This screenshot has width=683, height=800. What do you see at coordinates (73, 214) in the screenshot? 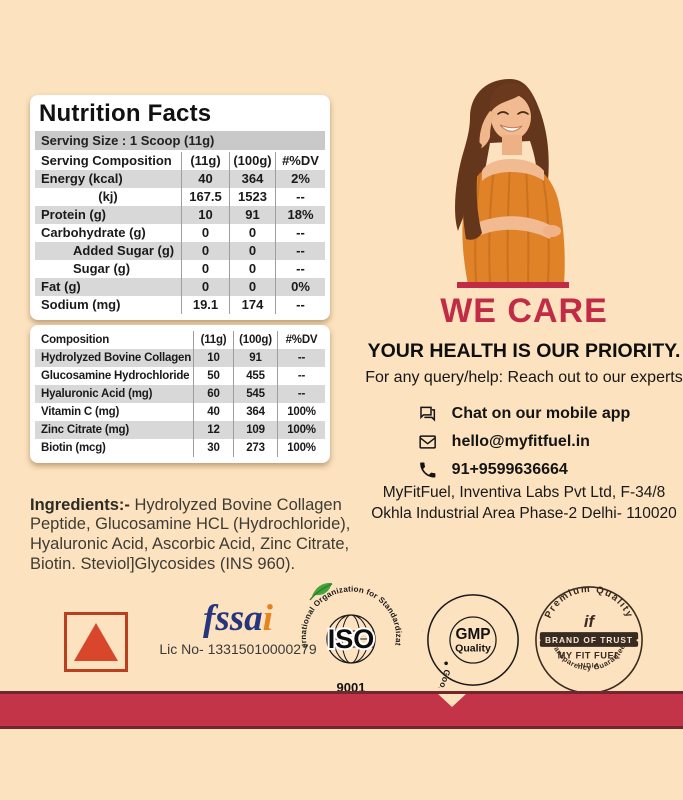
I see `row-label: Protein (g)` at bounding box center [73, 214].